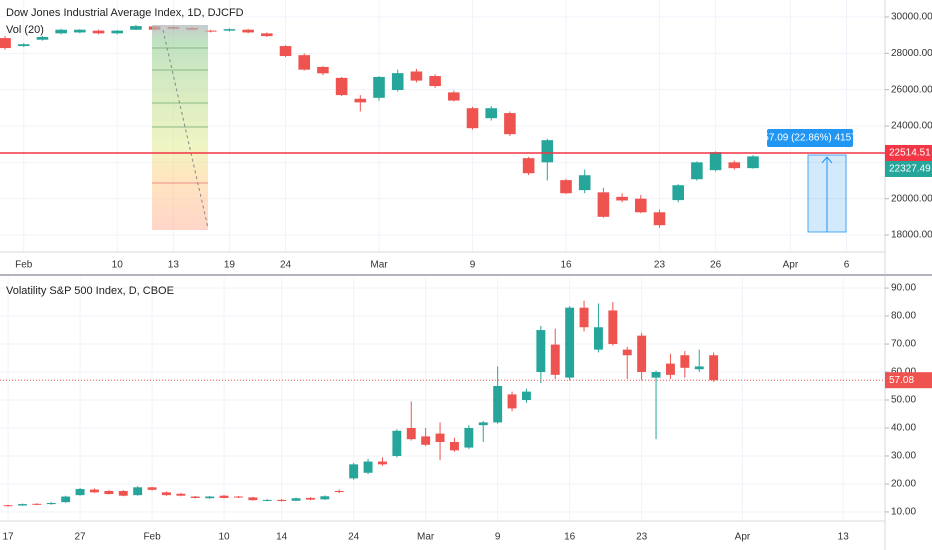 The height and width of the screenshot is (550, 932). I want to click on y-tick-label: 28000.00, so click(911, 53).